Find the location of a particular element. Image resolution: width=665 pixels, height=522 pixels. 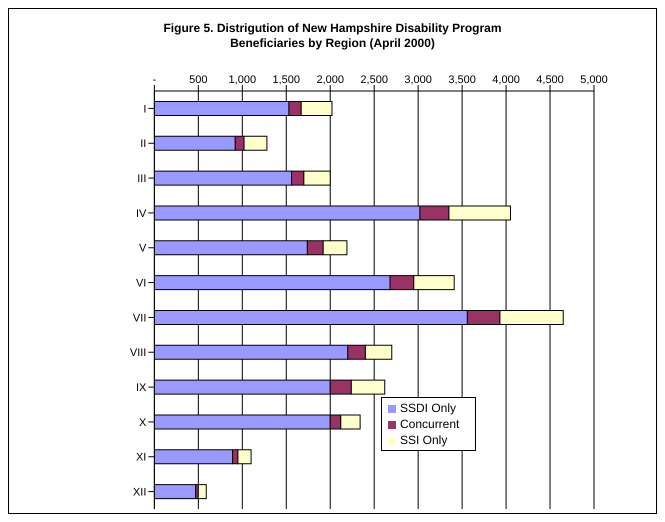

y-tick-label: XI is located at coordinates (141, 458).